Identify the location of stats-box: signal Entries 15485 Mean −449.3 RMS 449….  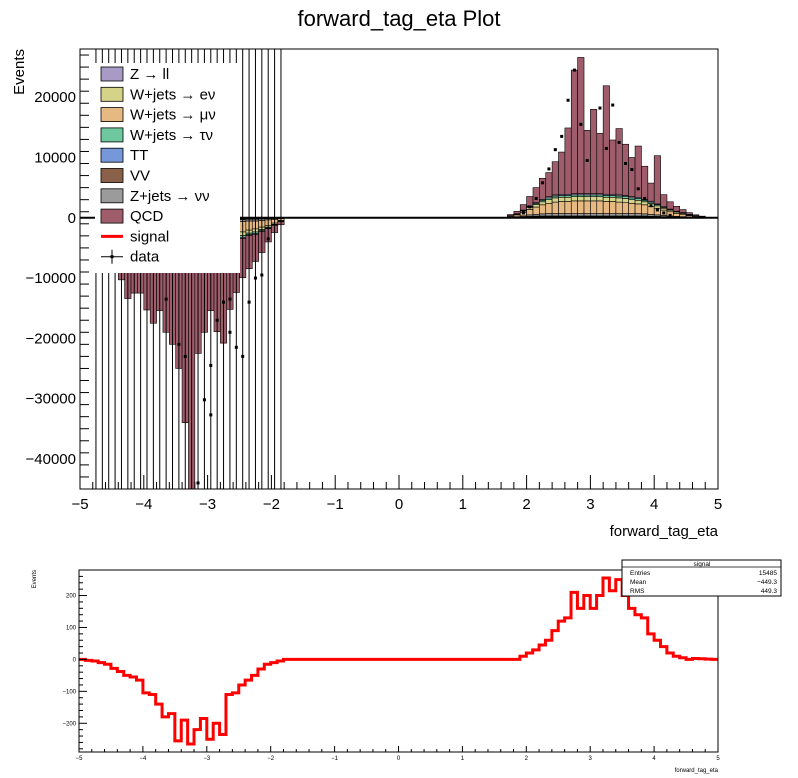
(701, 578).